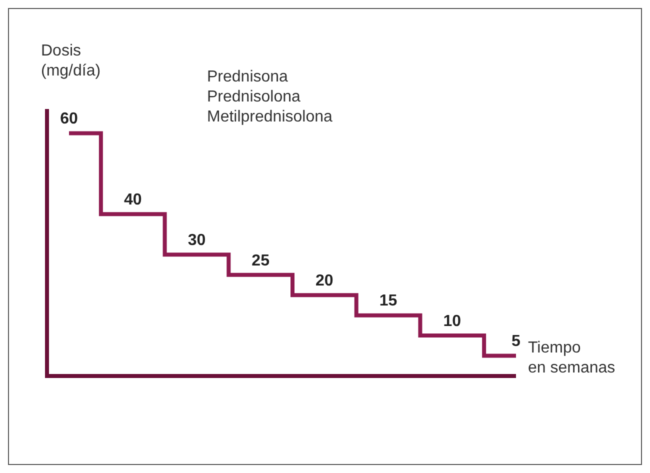  Describe the element at coordinates (247, 77) in the screenshot. I see `text: Prednisona` at that location.